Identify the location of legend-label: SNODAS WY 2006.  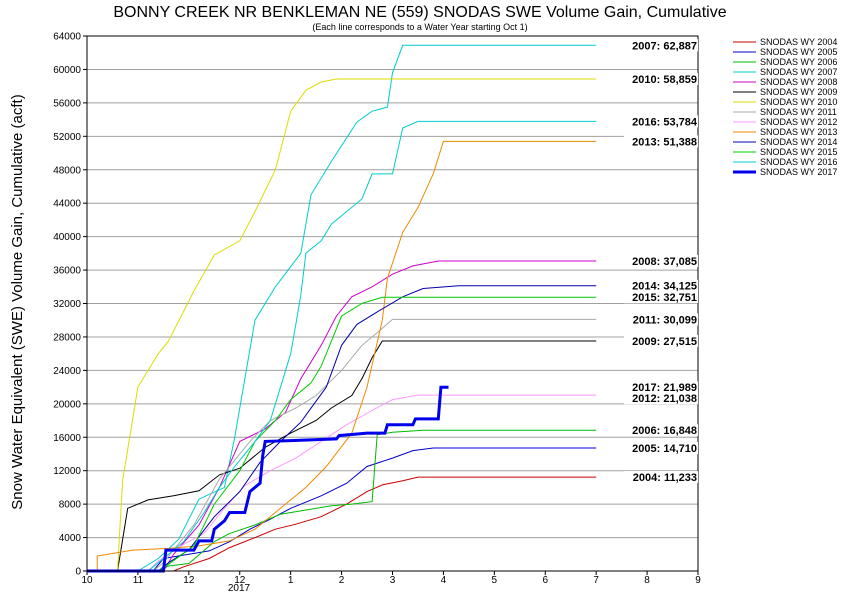
(798, 62).